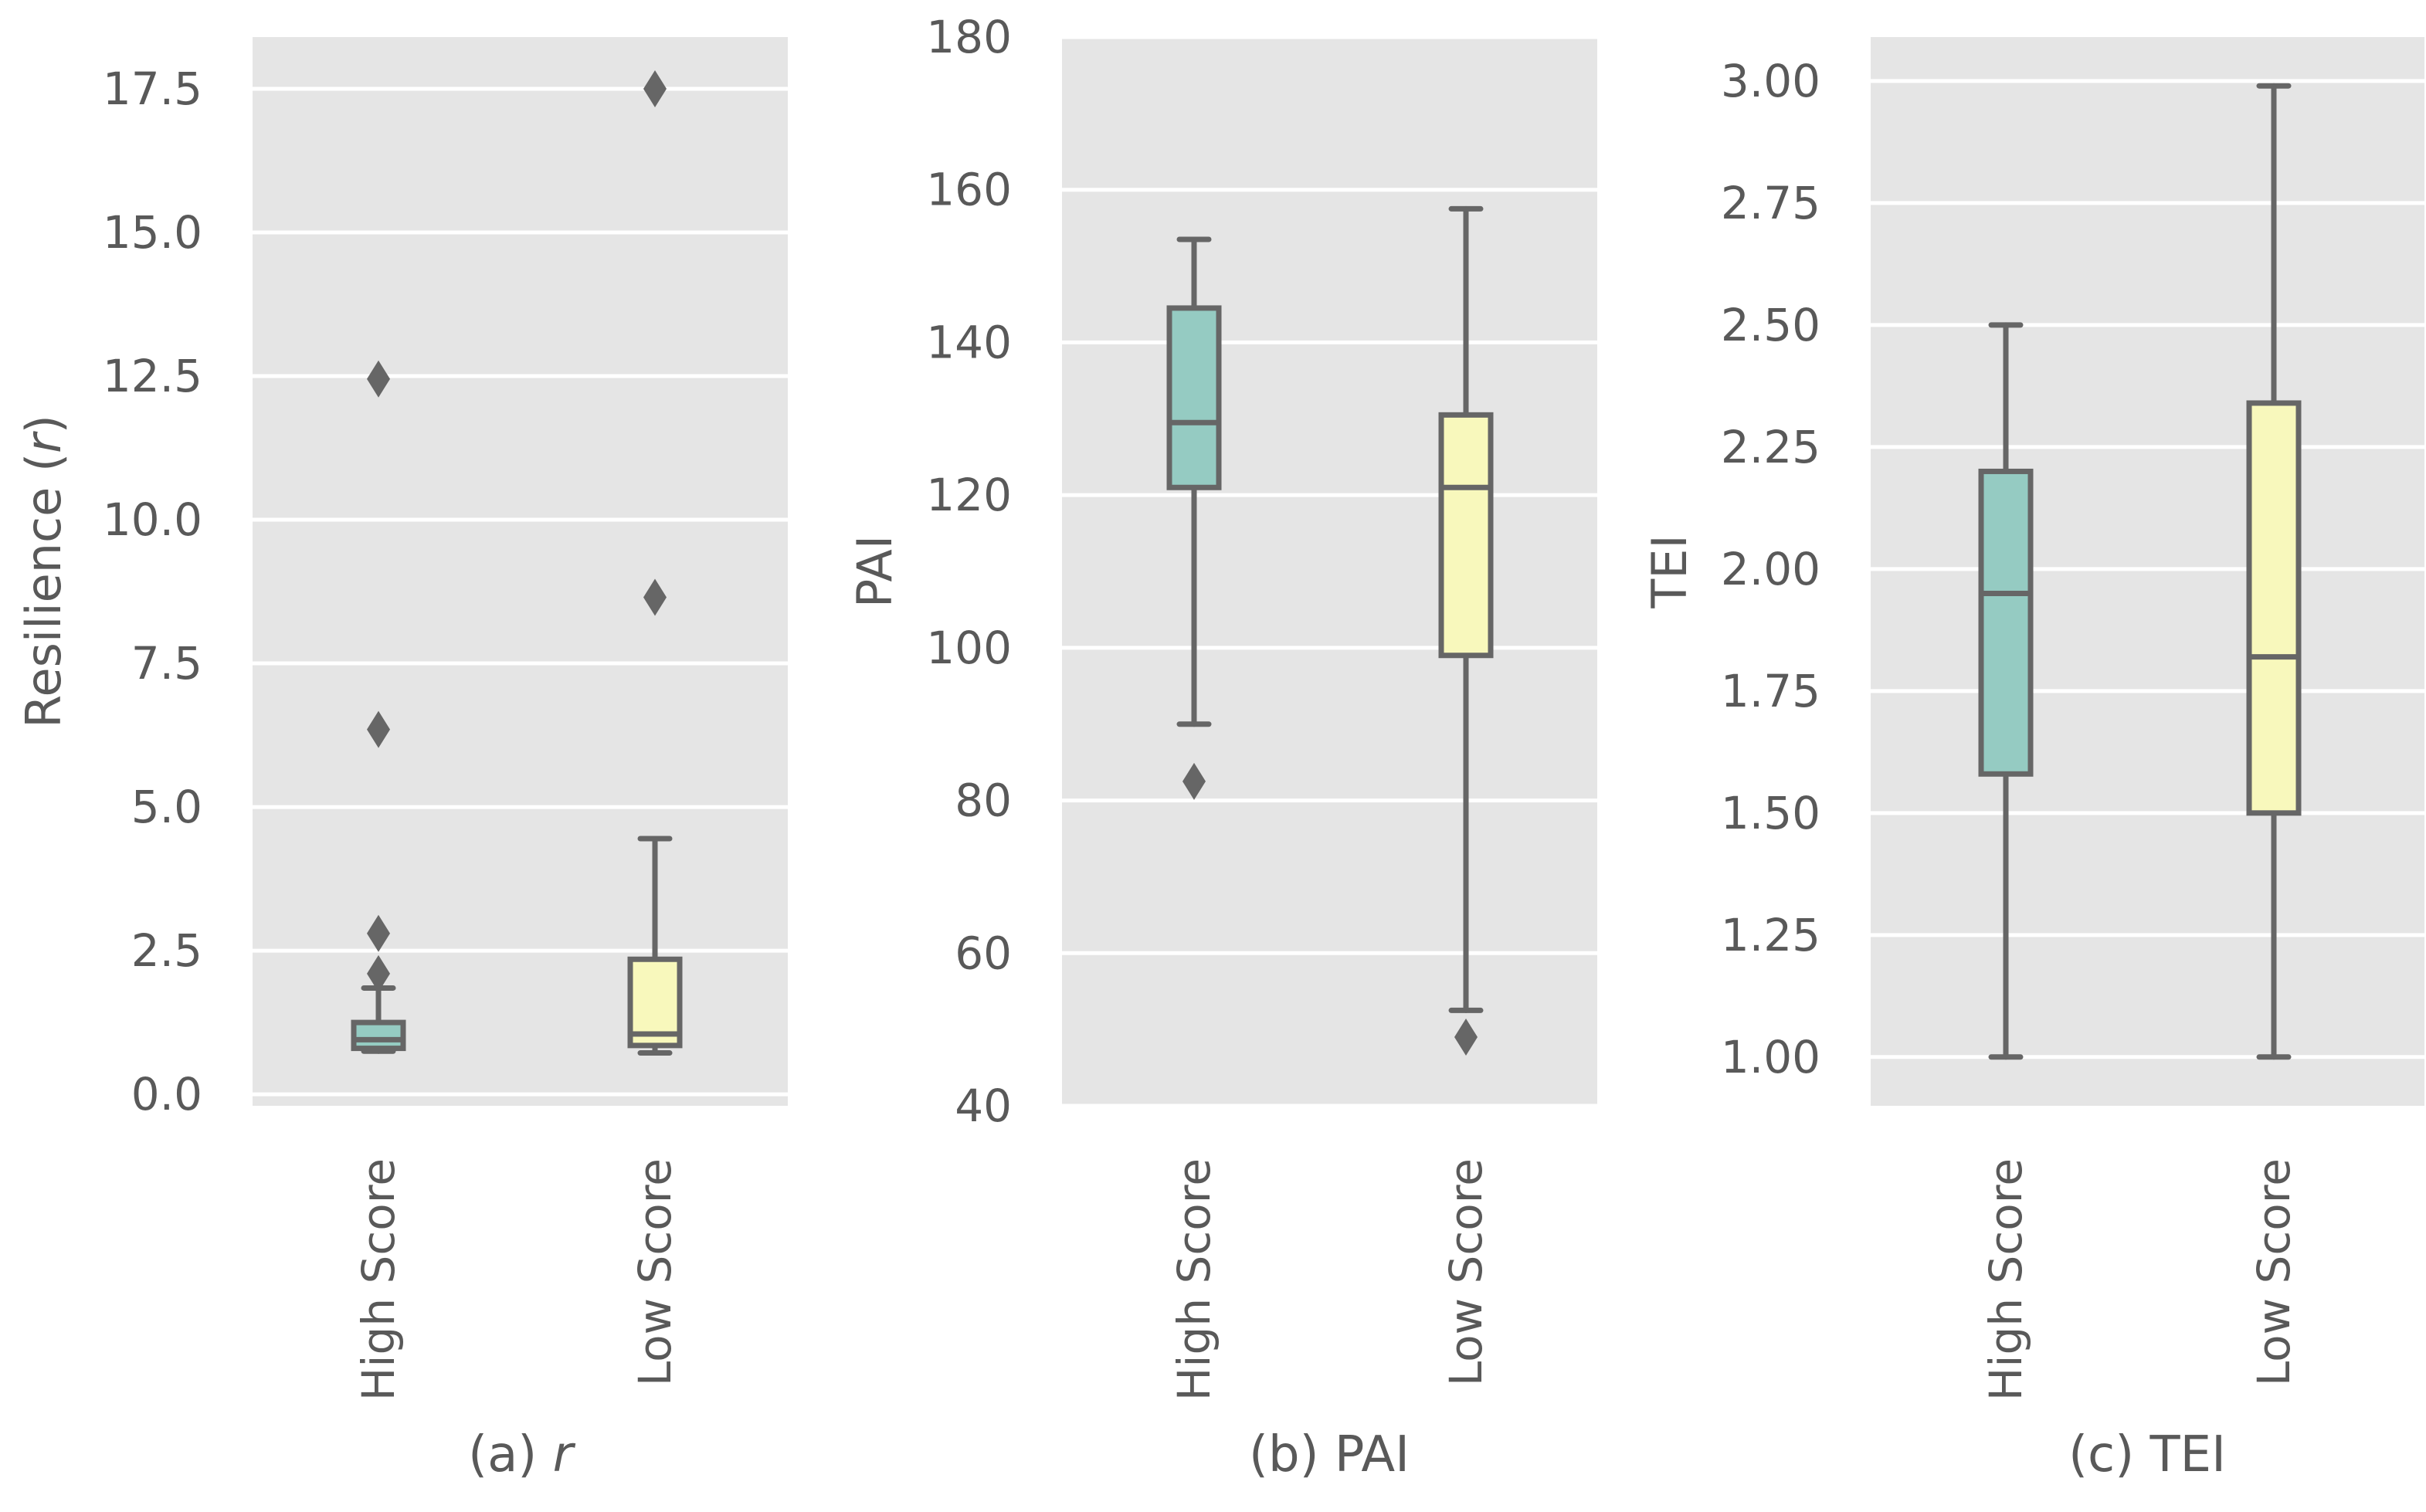  I want to click on y-tick-label: 40, so click(983, 1106).